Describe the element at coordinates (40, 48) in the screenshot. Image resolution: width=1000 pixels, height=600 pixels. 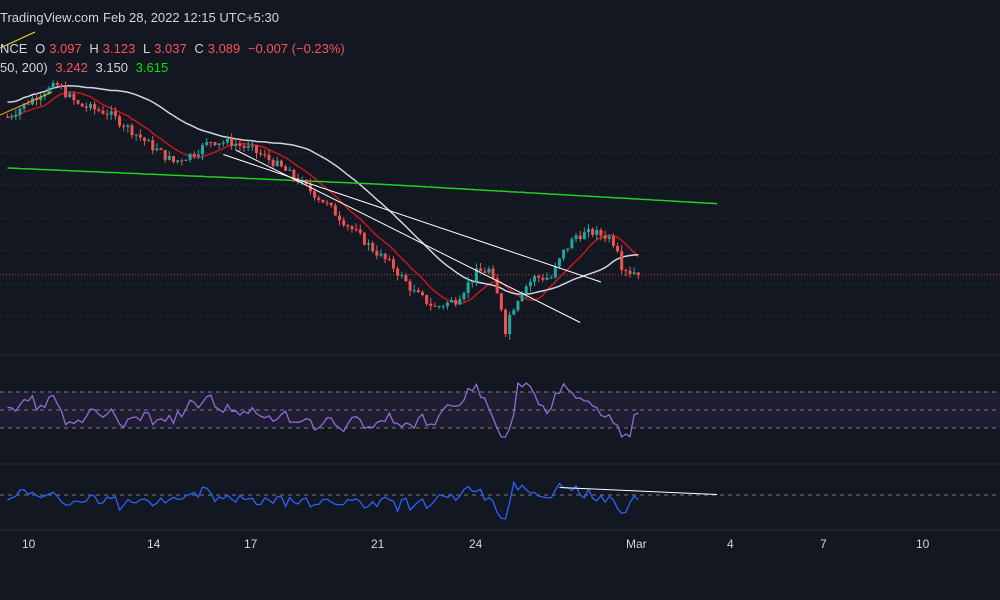
I see `open-label: O` at that location.